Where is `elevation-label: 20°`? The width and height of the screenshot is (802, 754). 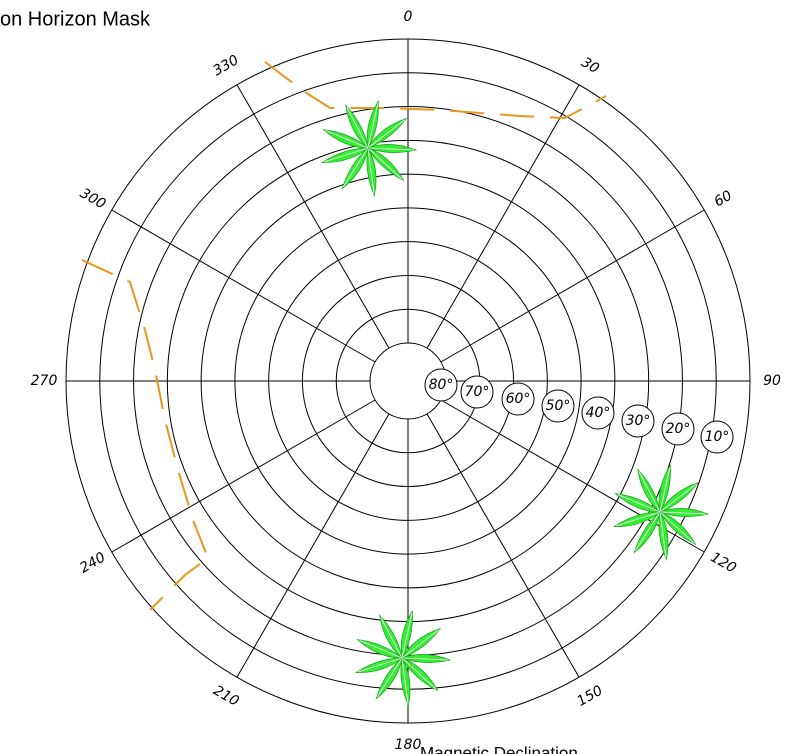 elevation-label: 20° is located at coordinates (678, 429).